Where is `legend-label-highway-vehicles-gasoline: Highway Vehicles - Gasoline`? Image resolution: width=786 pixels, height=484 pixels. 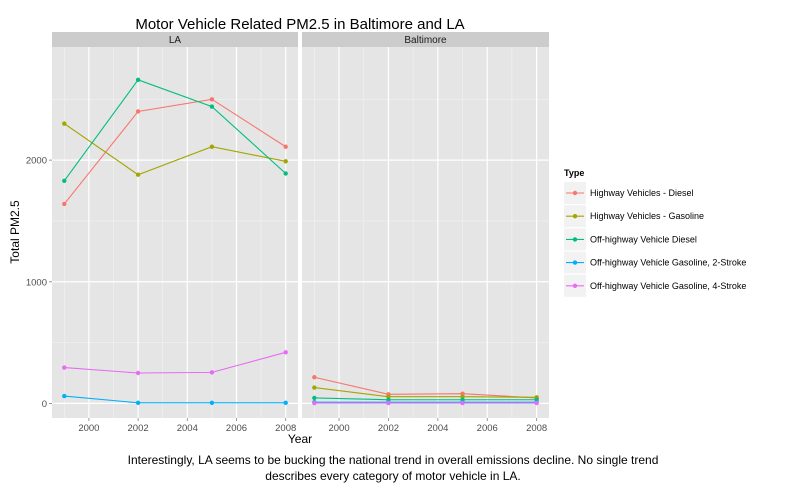 legend-label-highway-vehicles-gasoline: Highway Vehicles - Gasoline is located at coordinates (647, 216).